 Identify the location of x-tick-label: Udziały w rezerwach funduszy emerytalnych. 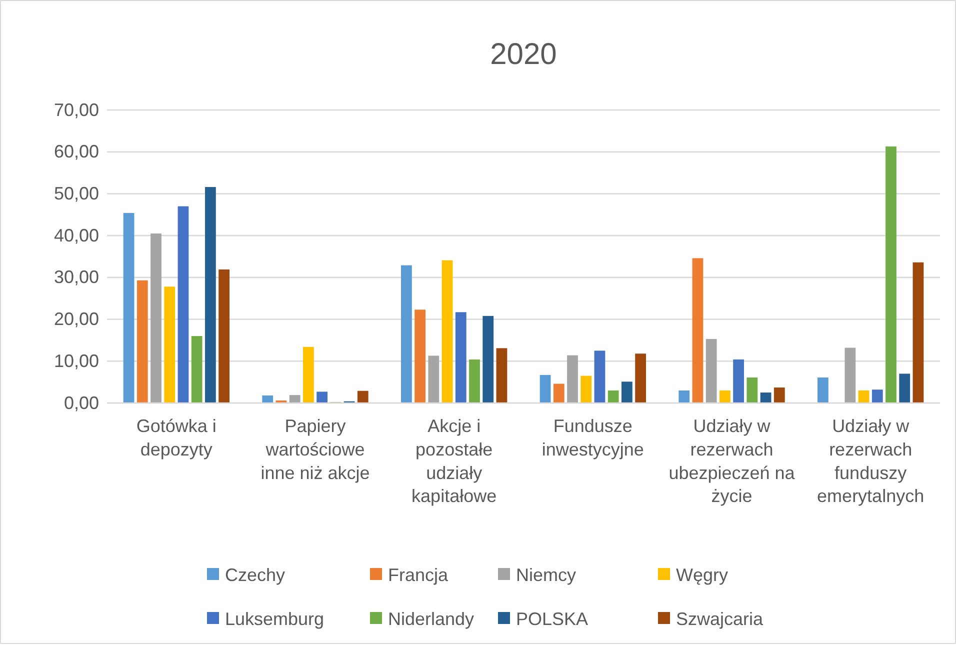
(870, 461).